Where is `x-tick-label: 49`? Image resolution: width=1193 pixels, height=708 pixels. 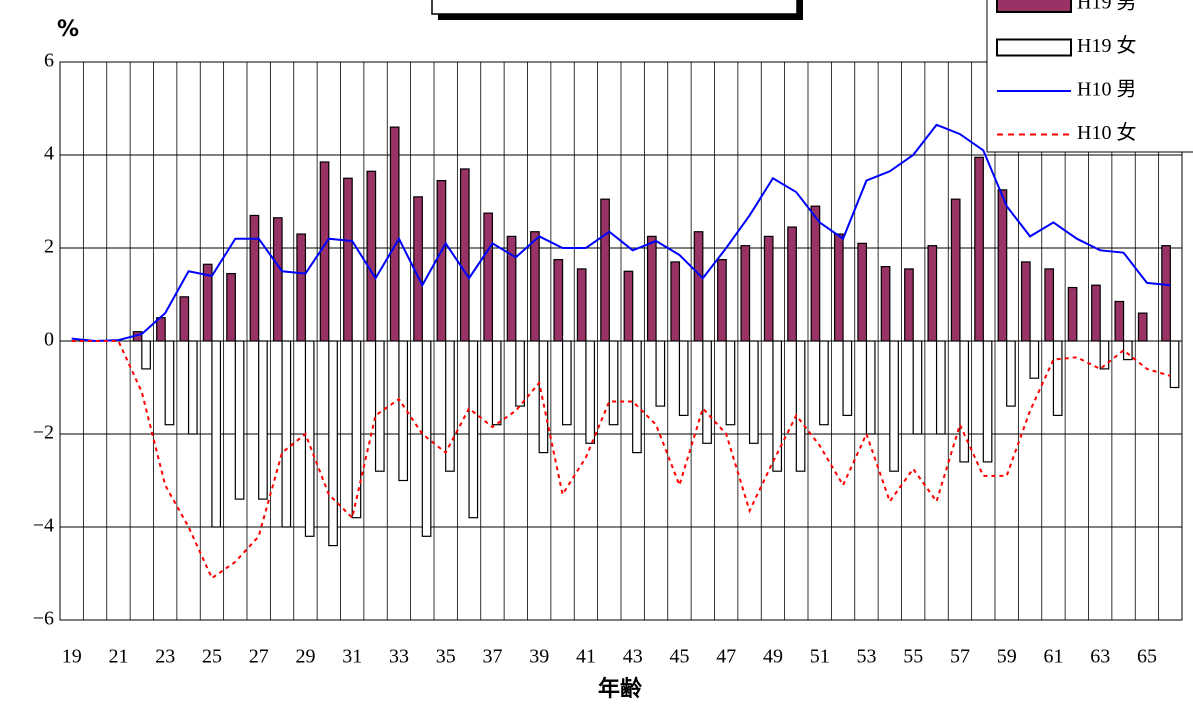 x-tick-label: 49 is located at coordinates (773, 657).